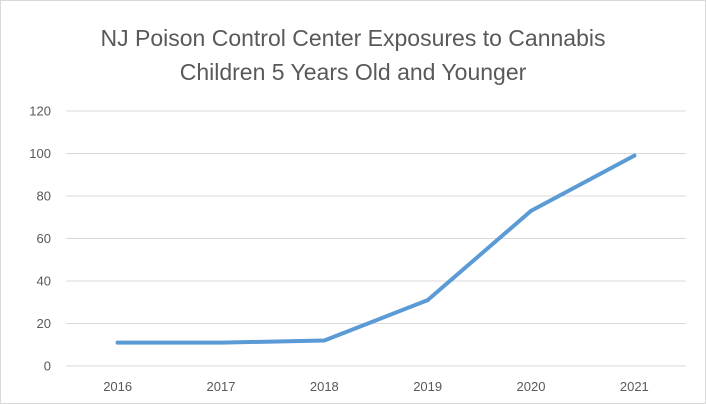  I want to click on x-axis-tick-labels: 2016 2017 2018 2019 2020 2021, so click(376, 386).